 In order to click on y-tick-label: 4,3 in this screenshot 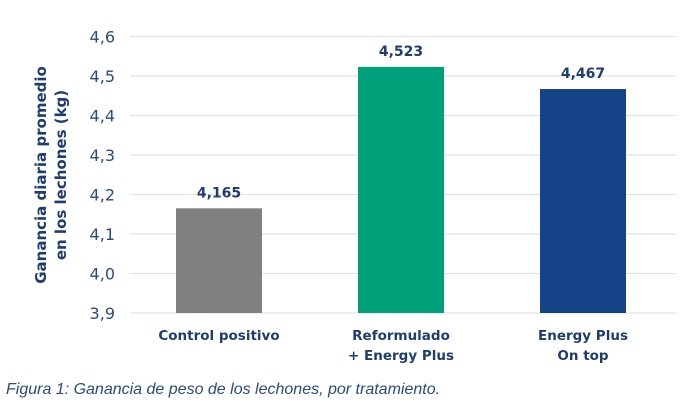, I will do `click(102, 155)`.